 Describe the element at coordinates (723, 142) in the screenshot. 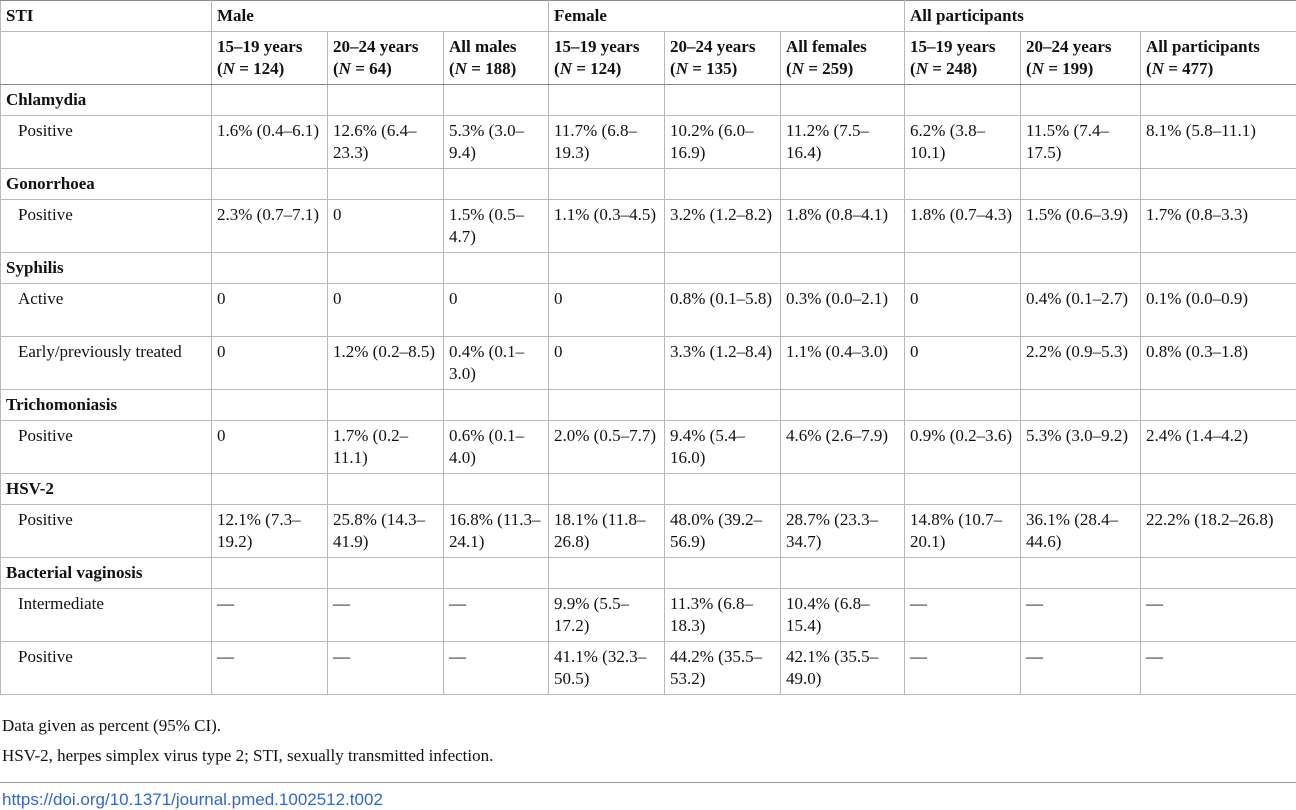

I see `data-cell: 10.2% (6.0–16.9)` at that location.